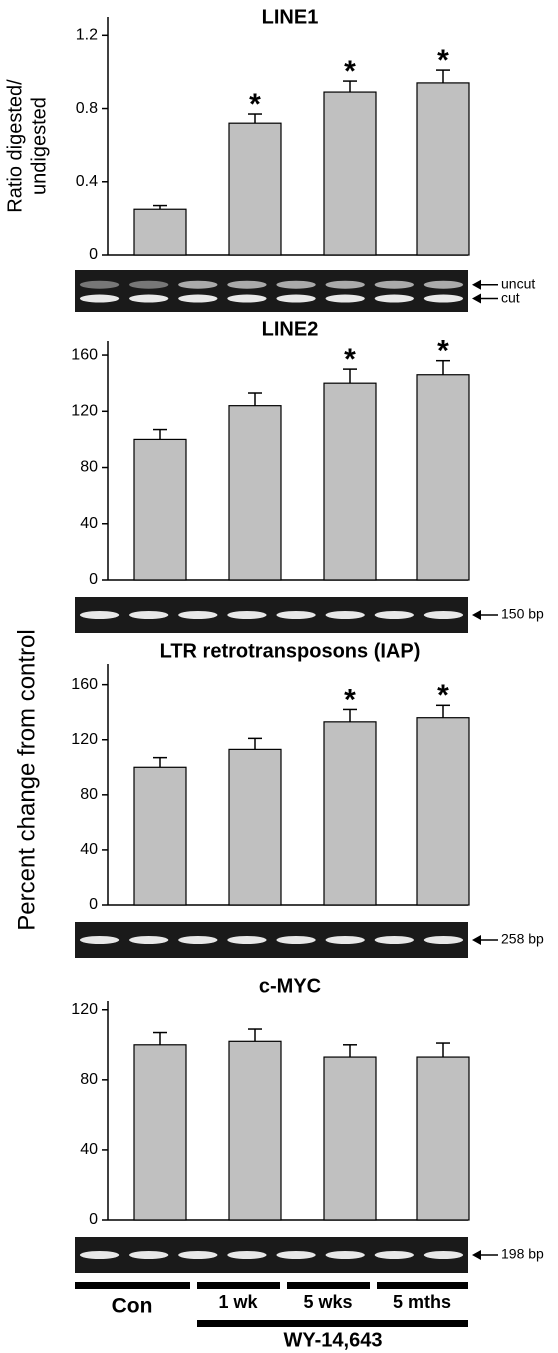 This screenshot has height=1353, width=558. What do you see at coordinates (87, 181) in the screenshot?
I see `y-tick-label: 0.4` at bounding box center [87, 181].